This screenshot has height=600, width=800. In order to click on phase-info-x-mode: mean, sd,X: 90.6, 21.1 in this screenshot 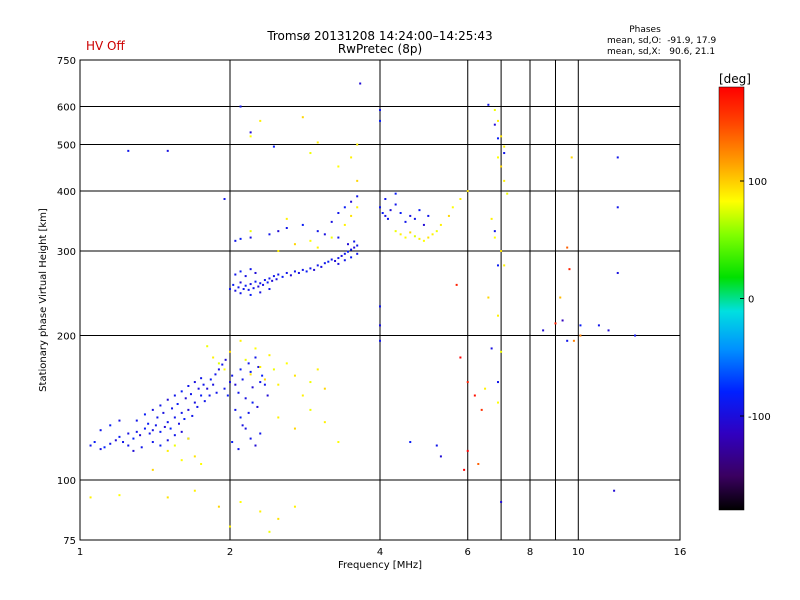, I will do `click(661, 52)`.